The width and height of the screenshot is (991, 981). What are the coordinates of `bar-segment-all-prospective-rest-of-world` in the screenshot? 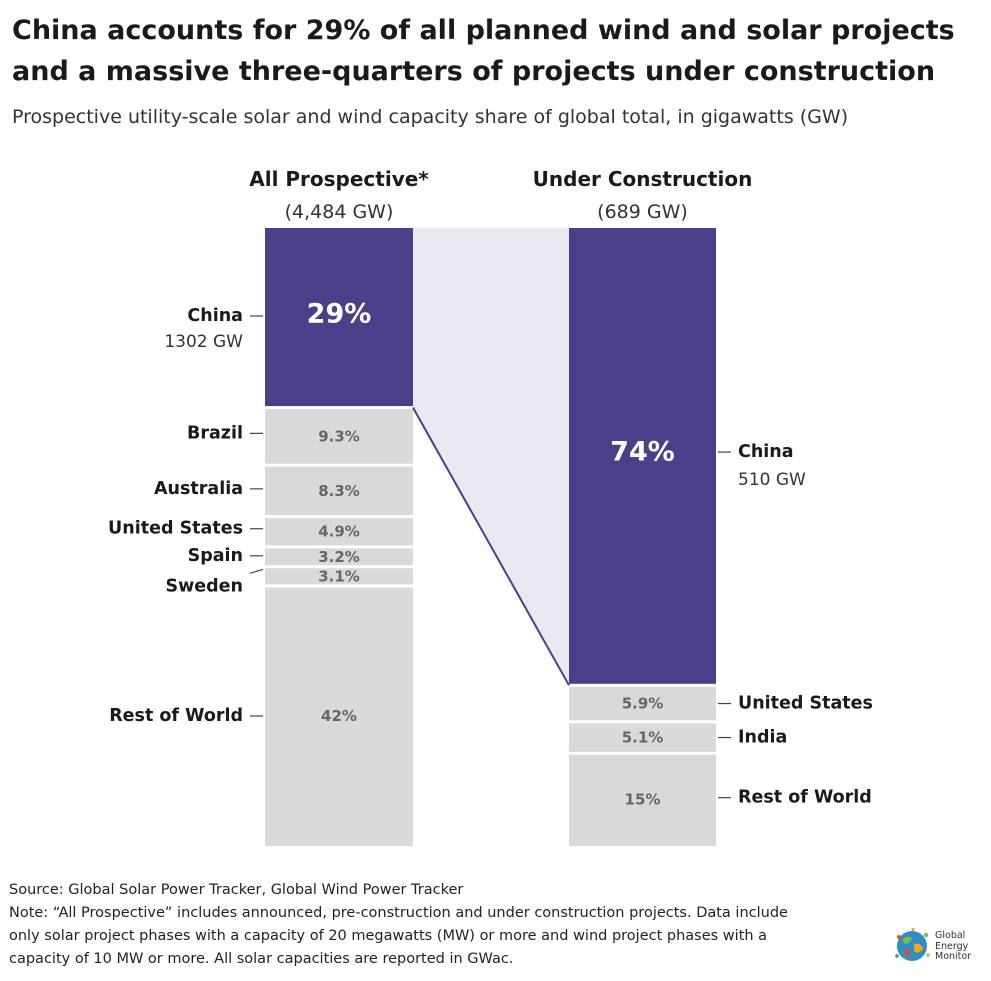 It's located at (339, 716).